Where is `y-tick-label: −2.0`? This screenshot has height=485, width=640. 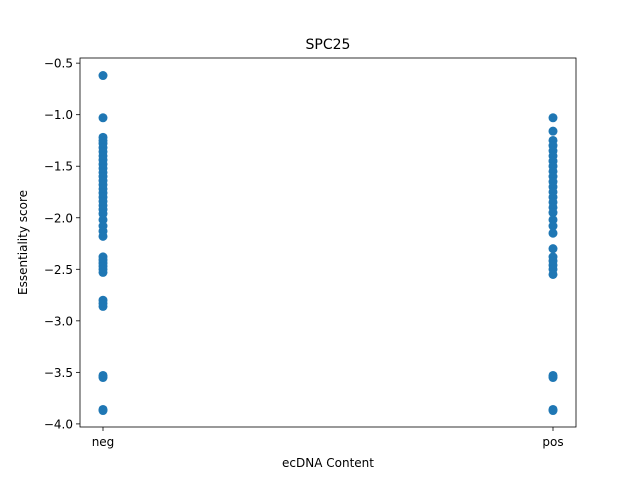
y-tick-label: −2.0 is located at coordinates (58, 218).